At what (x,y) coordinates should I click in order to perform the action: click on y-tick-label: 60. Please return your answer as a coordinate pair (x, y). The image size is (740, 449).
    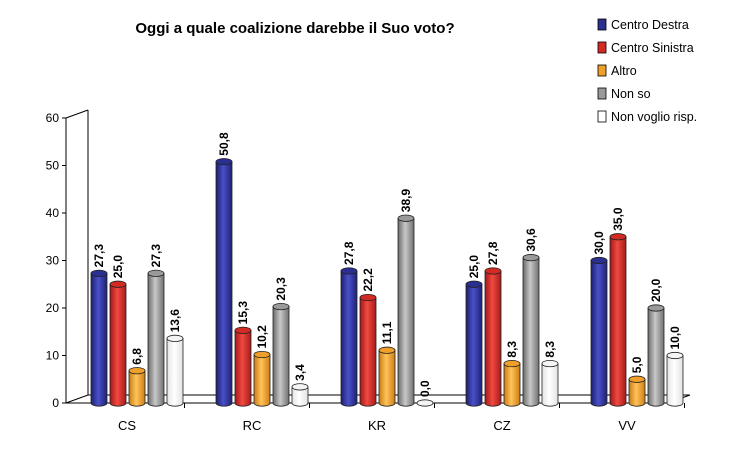
    Looking at the image, I should click on (53, 118).